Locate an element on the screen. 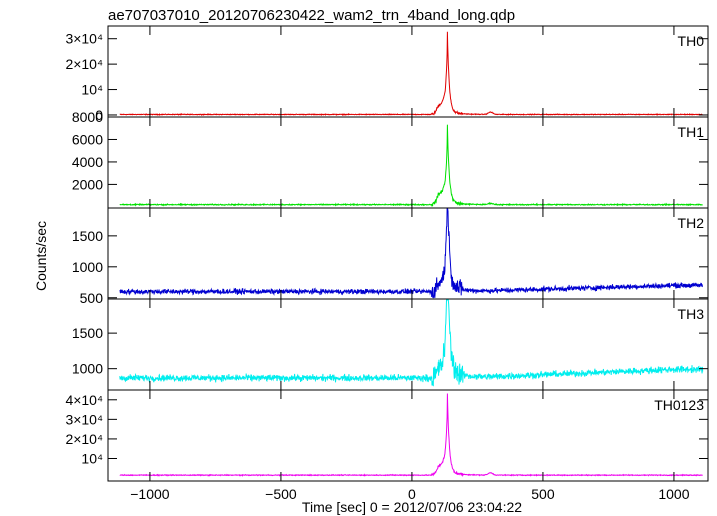  y-tick-label: 6000 is located at coordinates (87, 139).